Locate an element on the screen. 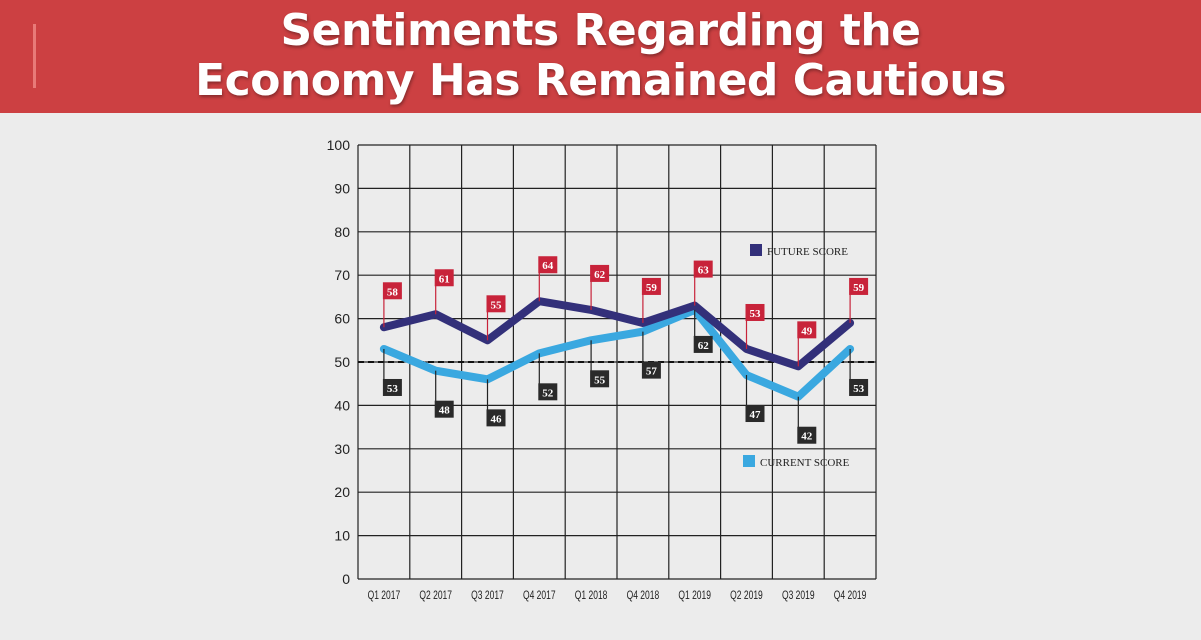 The height and width of the screenshot is (640, 1201). x-tick-label: Q1 2017 is located at coordinates (384, 596).